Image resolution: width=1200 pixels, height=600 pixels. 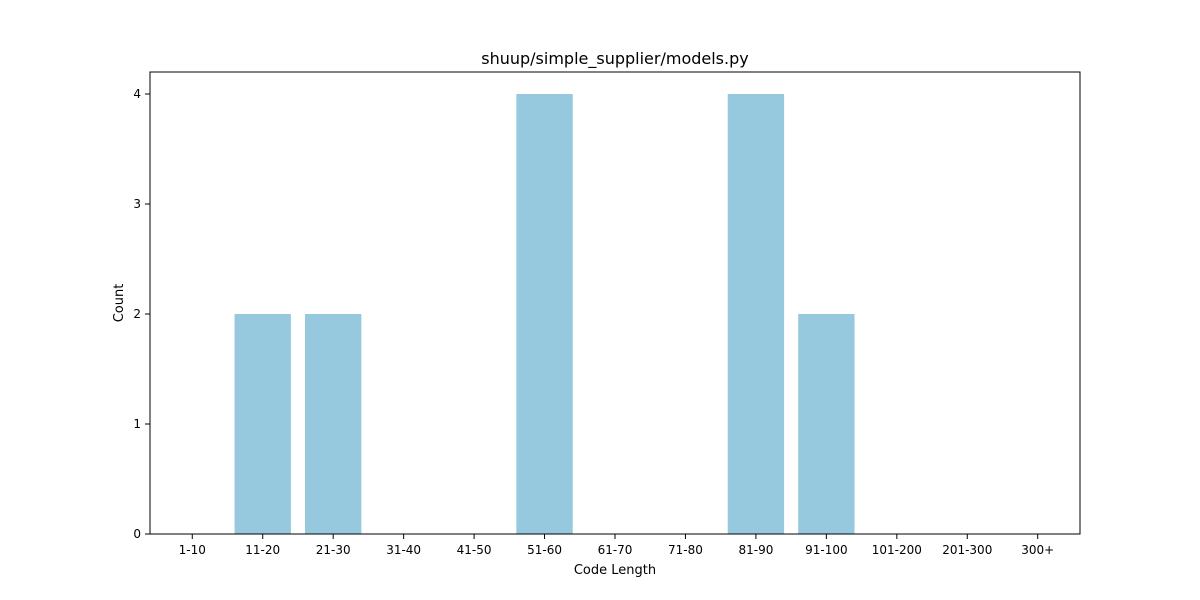 What do you see at coordinates (1037, 550) in the screenshot?
I see `x-tick-label: 300+` at bounding box center [1037, 550].